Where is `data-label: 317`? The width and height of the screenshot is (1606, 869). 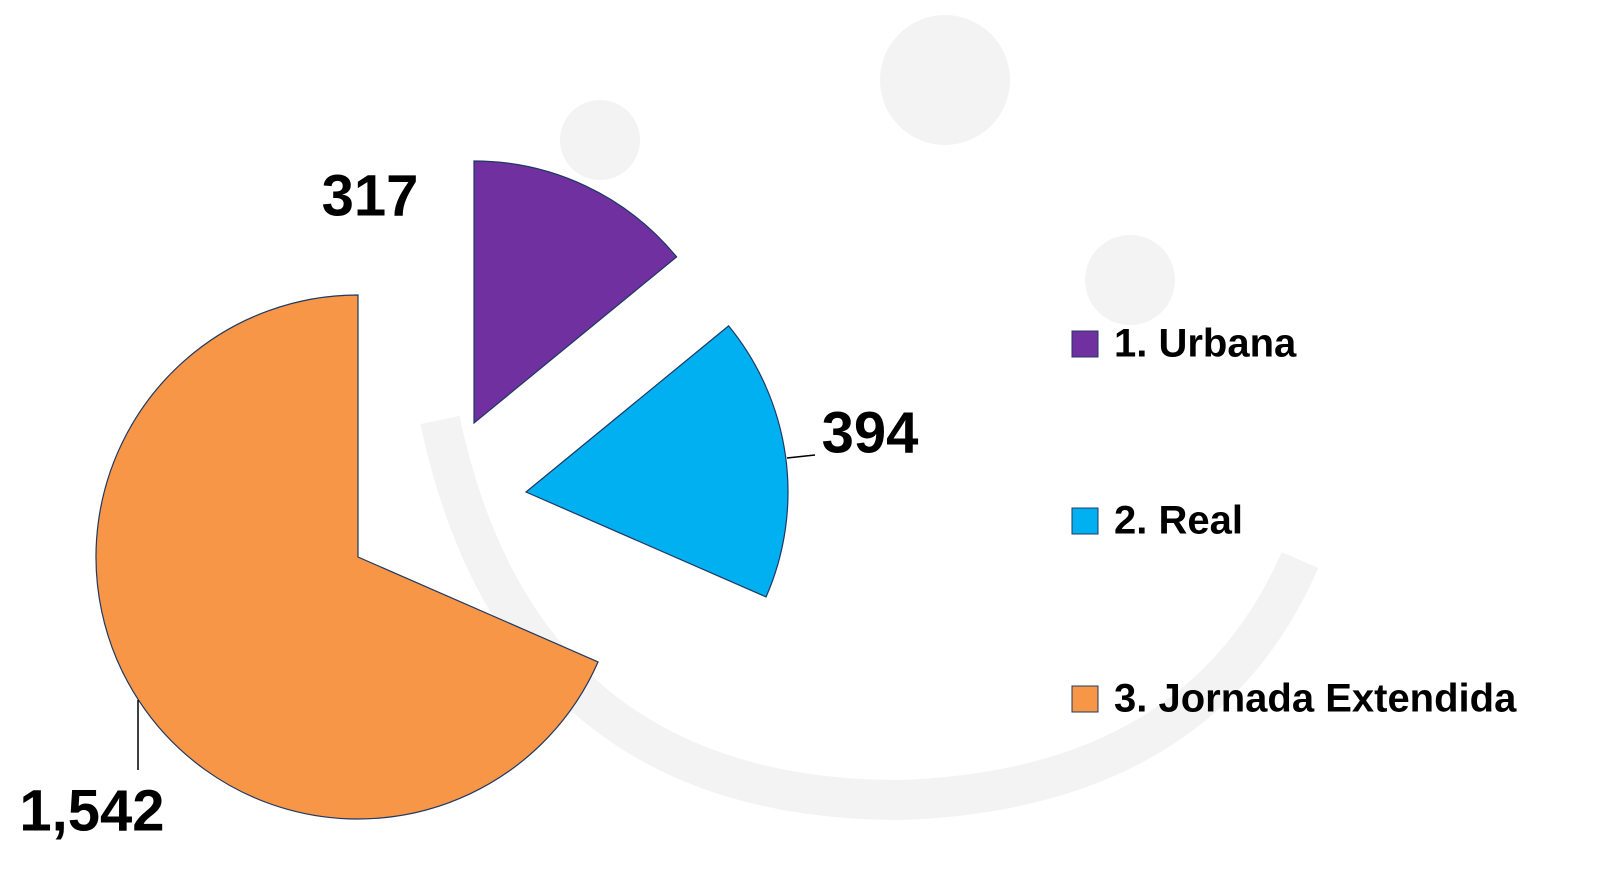
data-label: 317 is located at coordinates (370, 195).